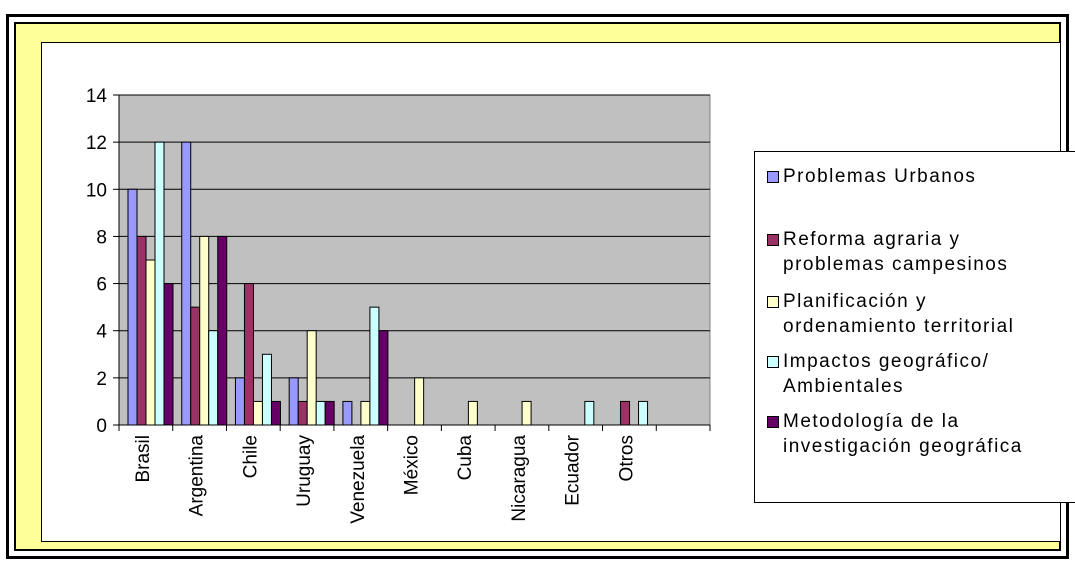 This screenshot has width=1075, height=565. What do you see at coordinates (773, 177) in the screenshot?
I see `legend-swatch-problemas-urbanos` at bounding box center [773, 177].